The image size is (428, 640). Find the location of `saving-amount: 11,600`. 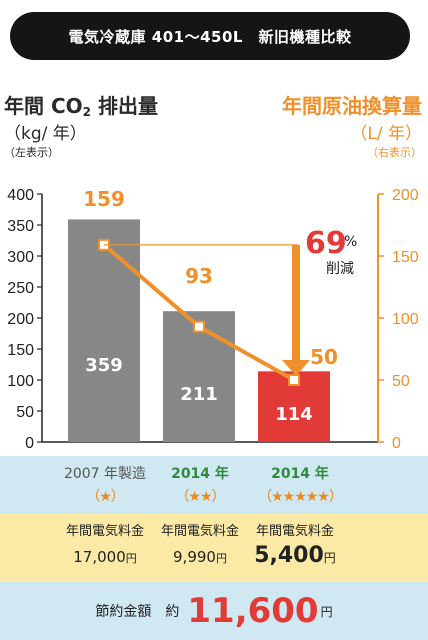

saving-amount: 11,600 is located at coordinates (253, 611).